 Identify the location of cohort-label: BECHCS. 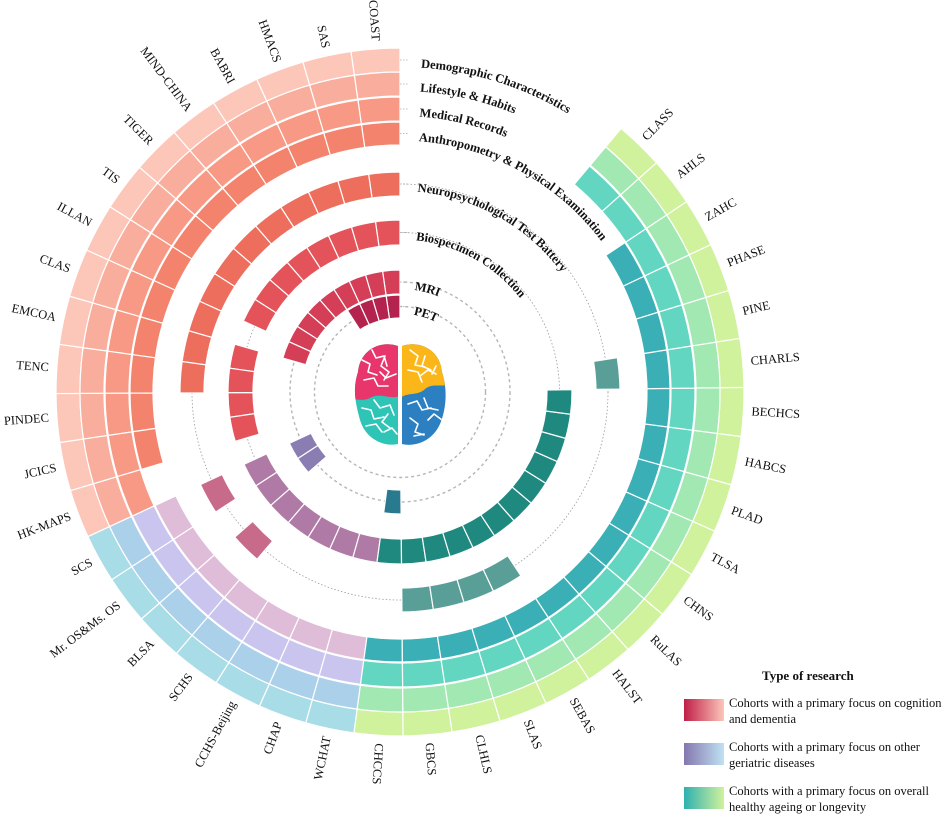
(775, 412).